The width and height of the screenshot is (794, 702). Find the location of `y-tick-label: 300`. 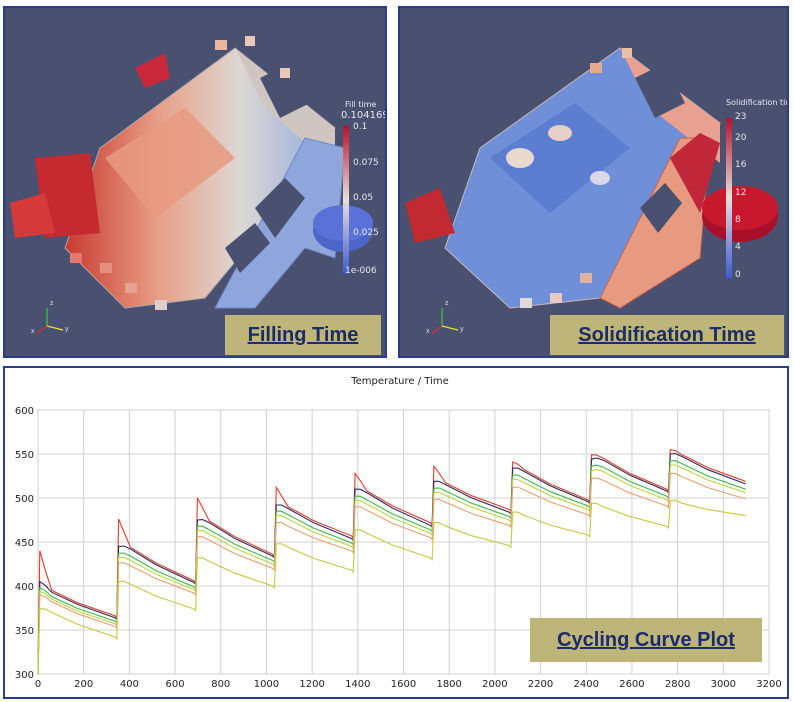

y-tick-label: 300 is located at coordinates (24, 675).